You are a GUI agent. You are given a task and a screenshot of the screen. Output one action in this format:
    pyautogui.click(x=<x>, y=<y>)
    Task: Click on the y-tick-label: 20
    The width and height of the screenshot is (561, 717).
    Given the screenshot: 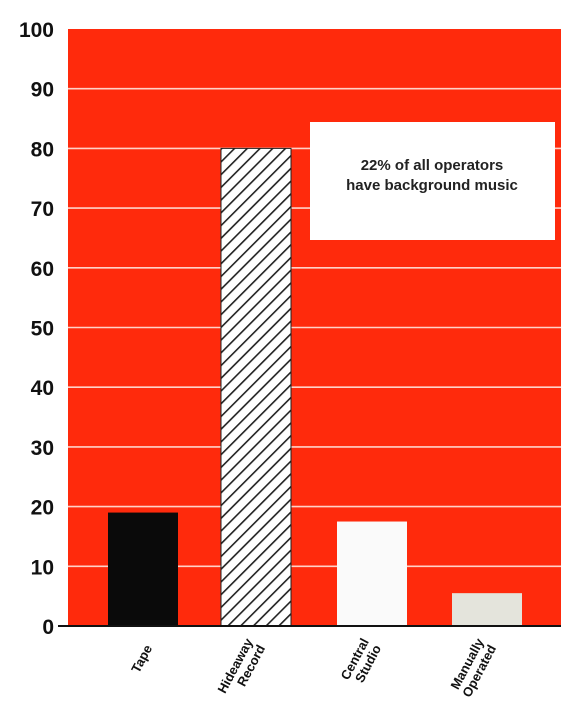 What is the action you would take?
    pyautogui.click(x=42, y=508)
    